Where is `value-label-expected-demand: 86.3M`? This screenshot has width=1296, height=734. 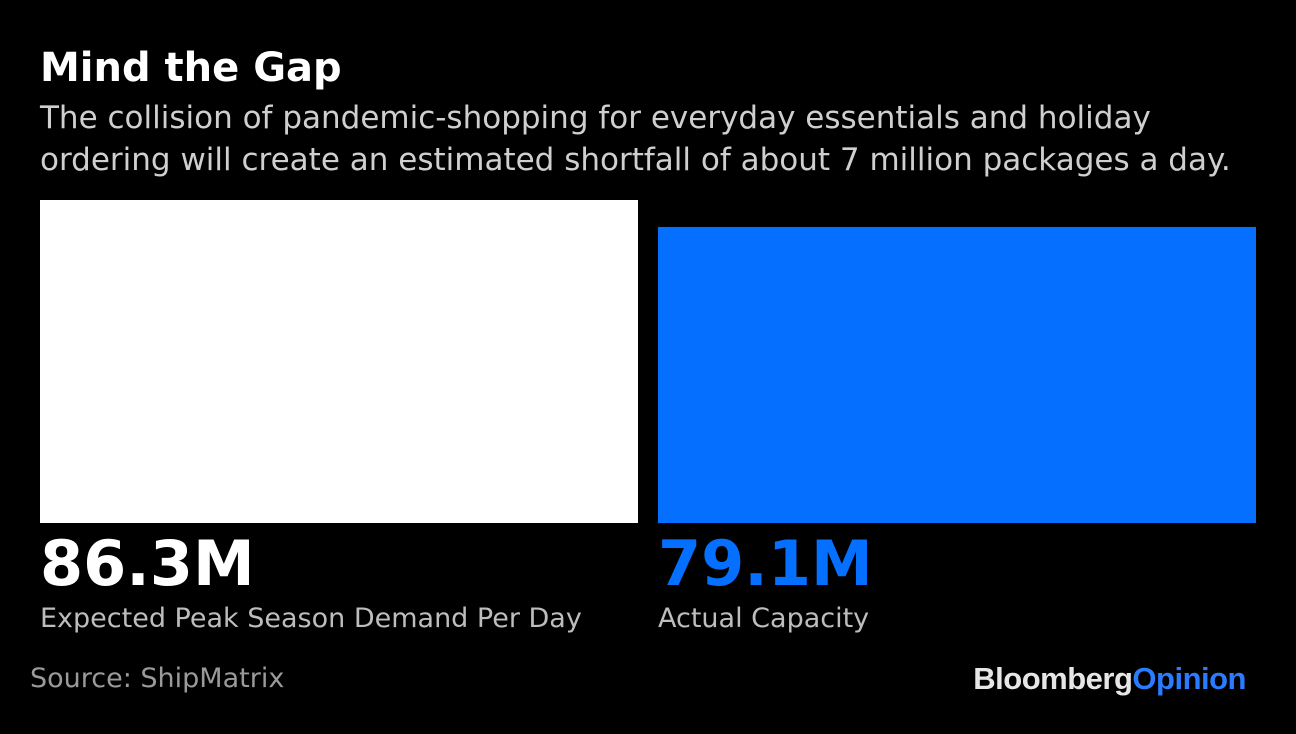
value-label-expected-demand: 86.3M is located at coordinates (147, 563).